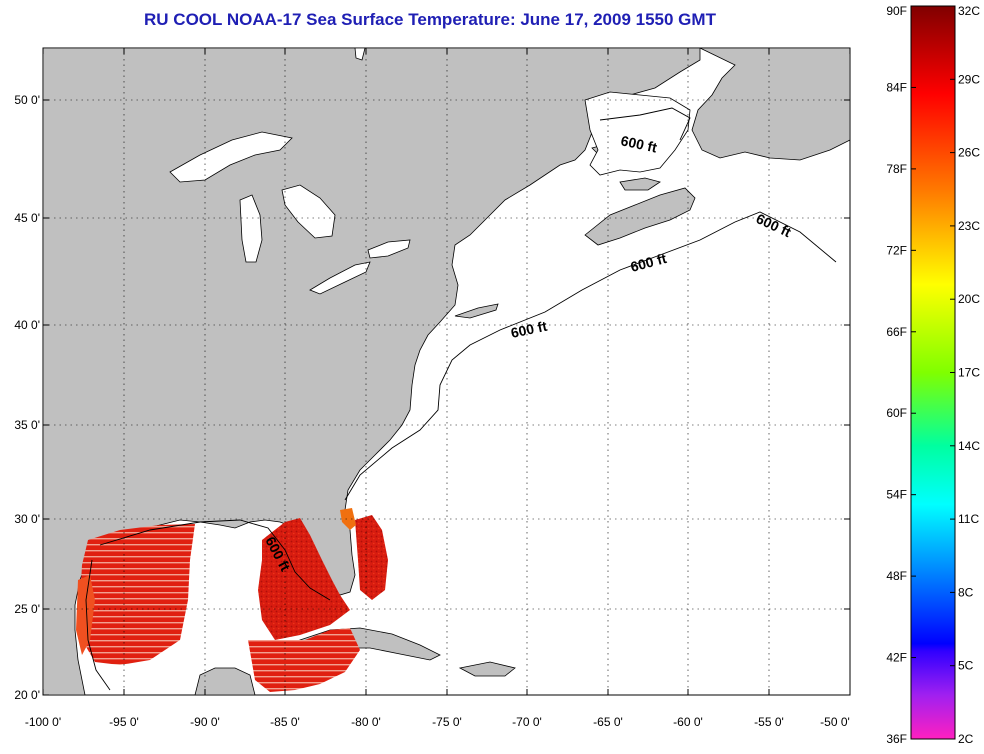  I want to click on land-nova-scotia, so click(640, 216).